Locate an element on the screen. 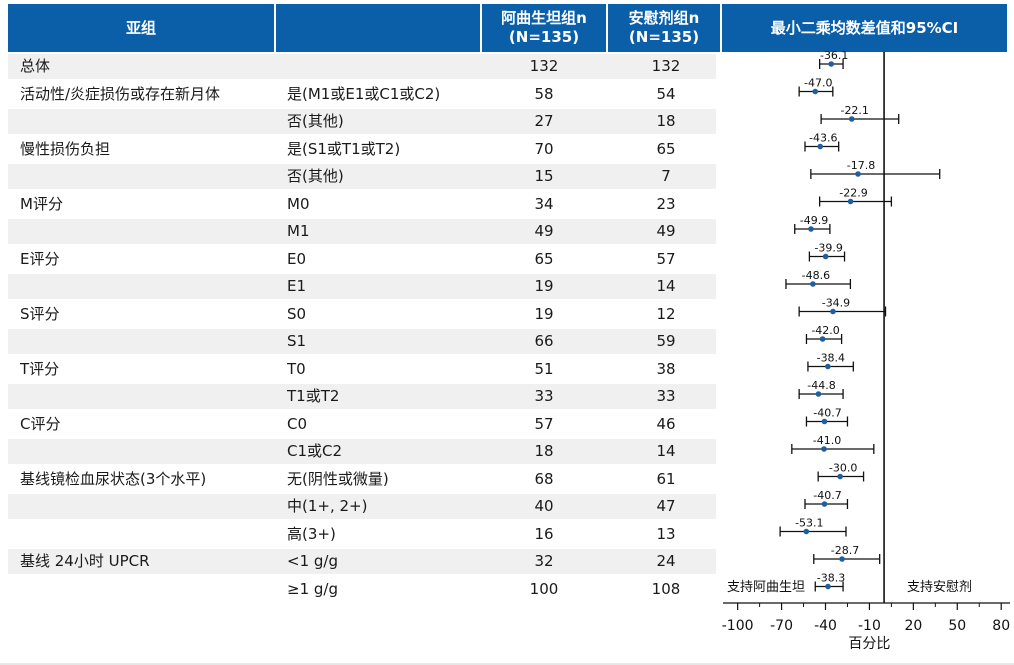  row-level-label: C0 is located at coordinates (297, 423).